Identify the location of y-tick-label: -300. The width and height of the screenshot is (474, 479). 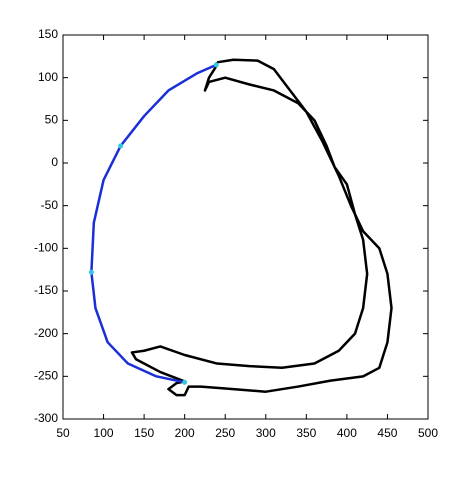
(46, 418).